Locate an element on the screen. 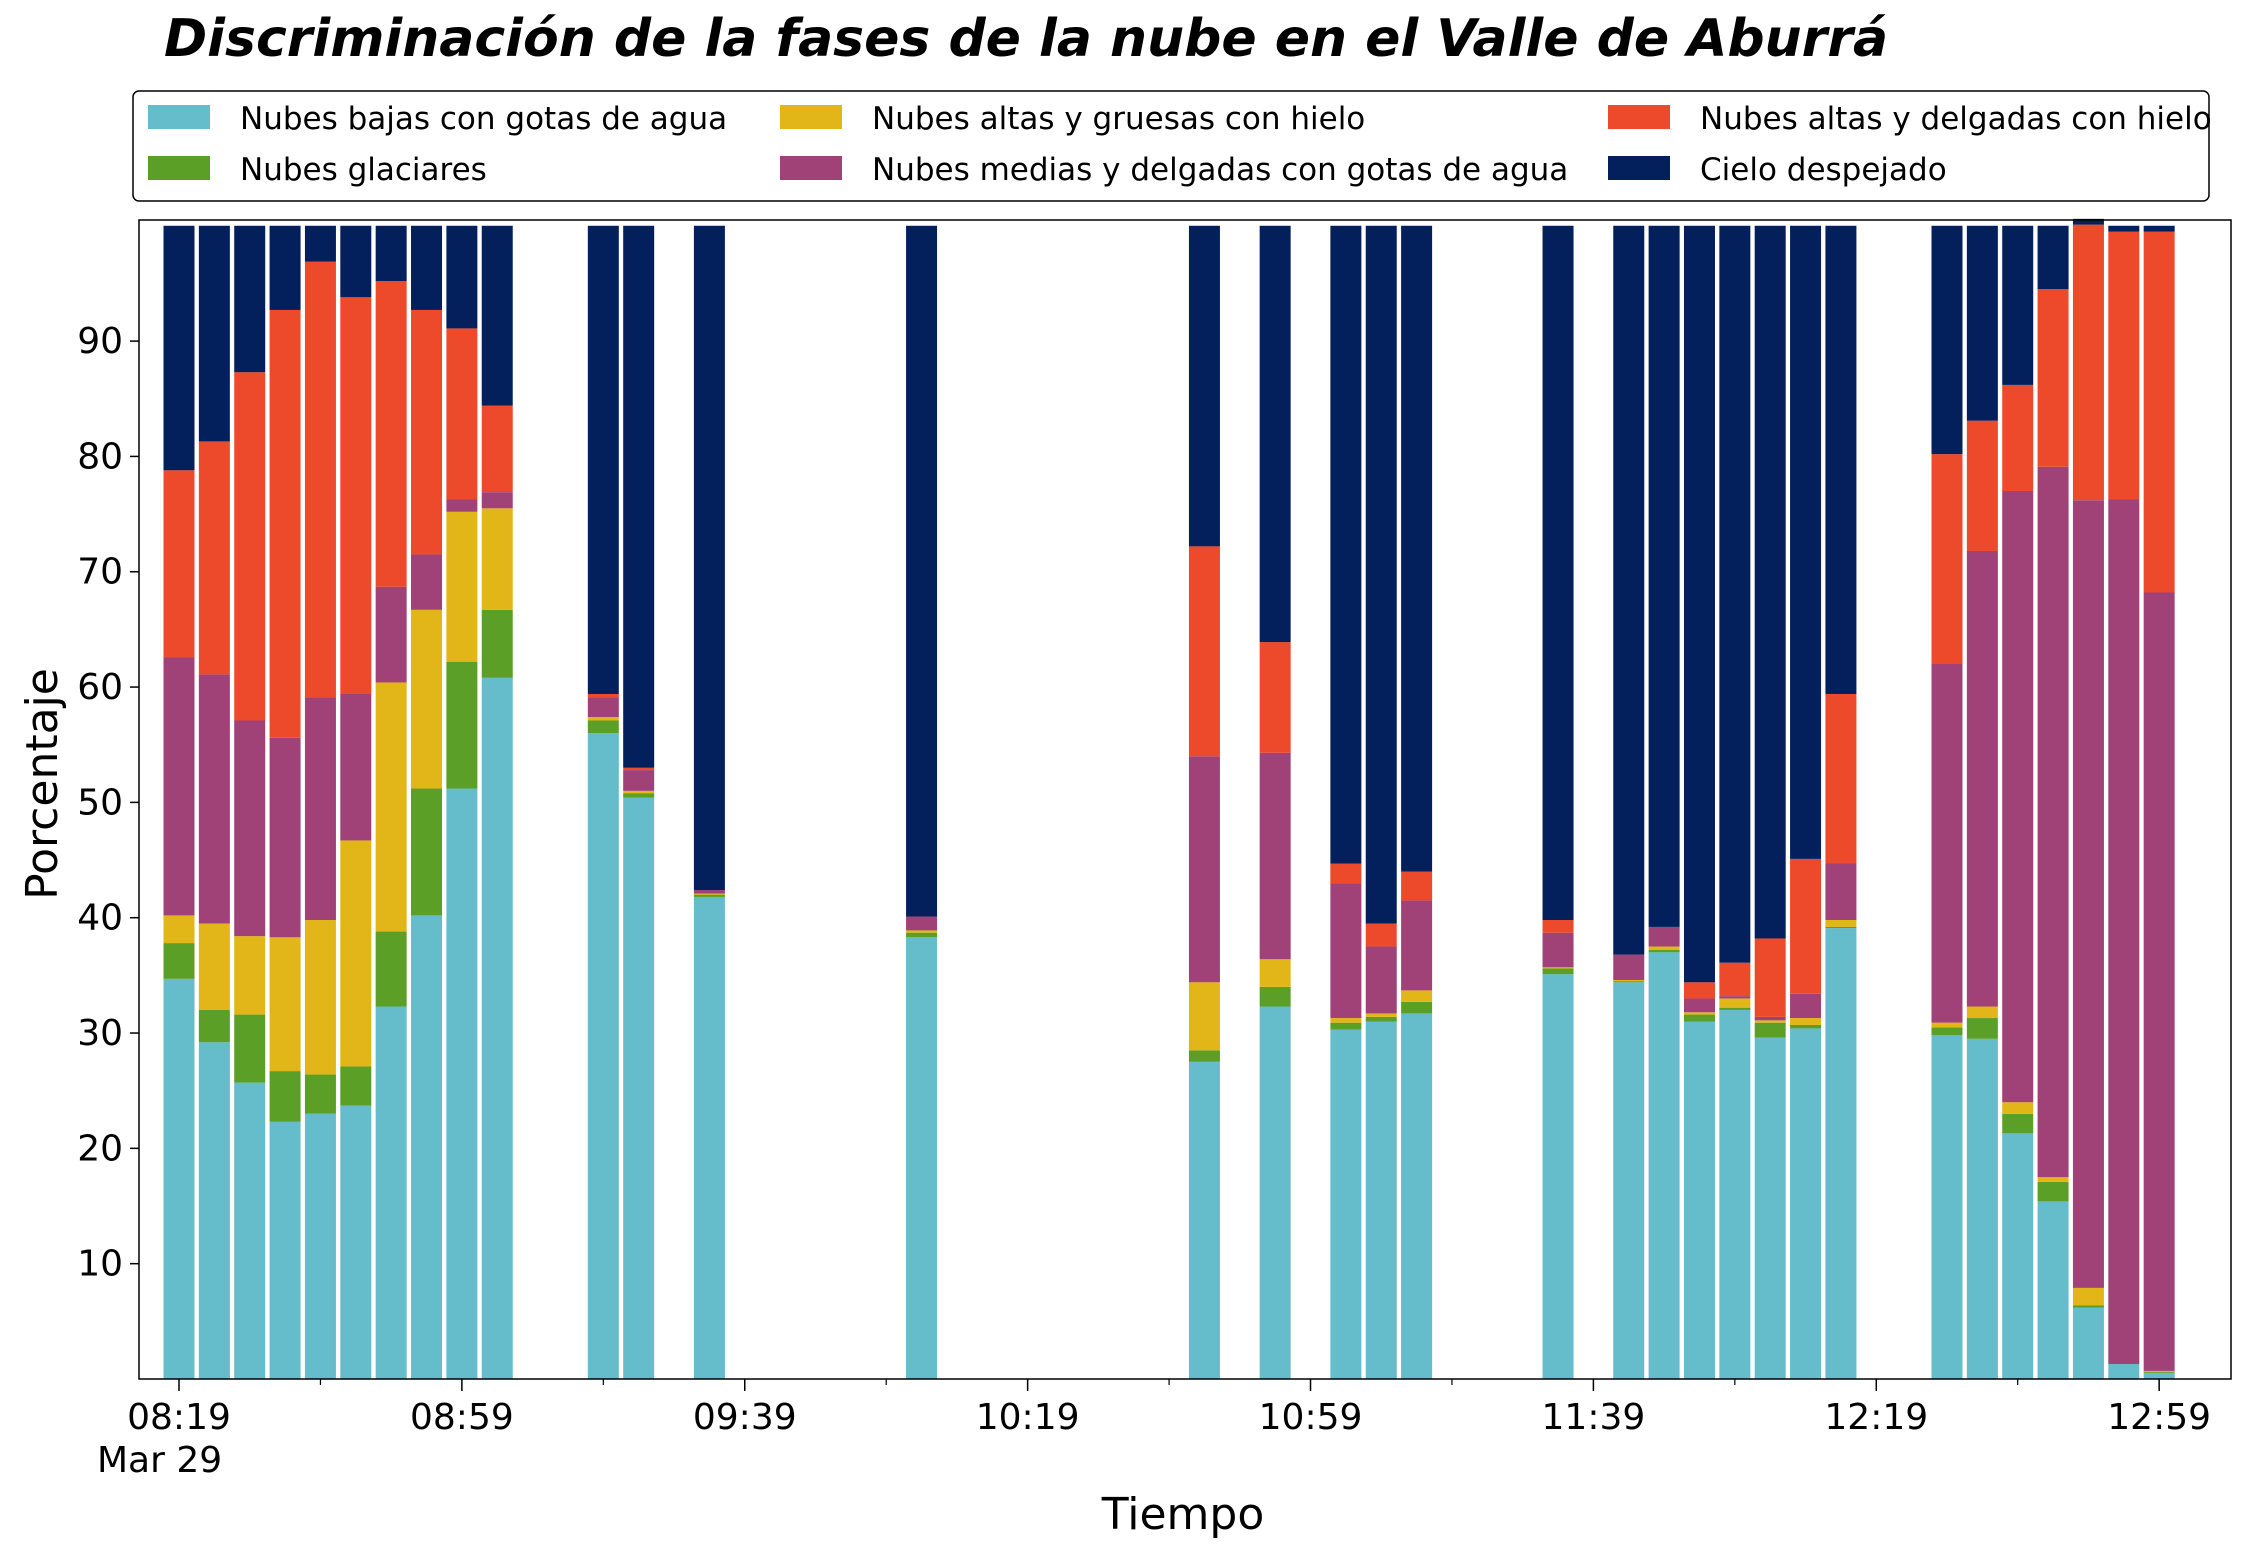 Image resolution: width=2244 pixels, height=1559 pixels. date-label: Mar 29 is located at coordinates (159, 1460).